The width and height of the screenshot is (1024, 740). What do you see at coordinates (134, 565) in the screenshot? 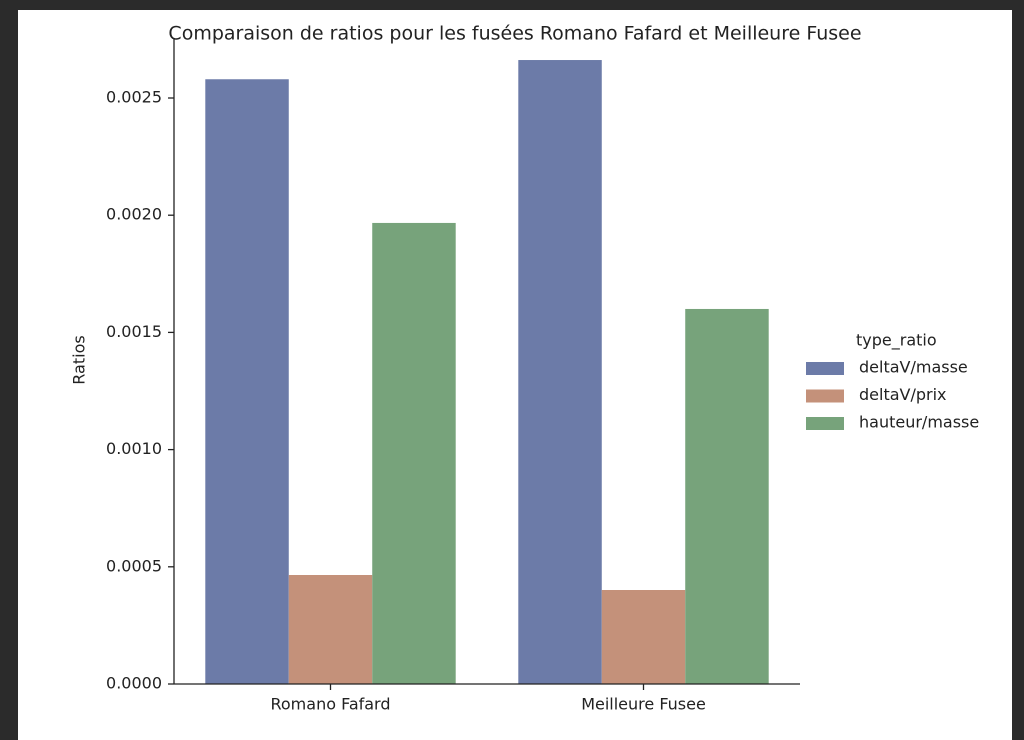
I see `y-tick-label: 0.0005` at bounding box center [134, 565].